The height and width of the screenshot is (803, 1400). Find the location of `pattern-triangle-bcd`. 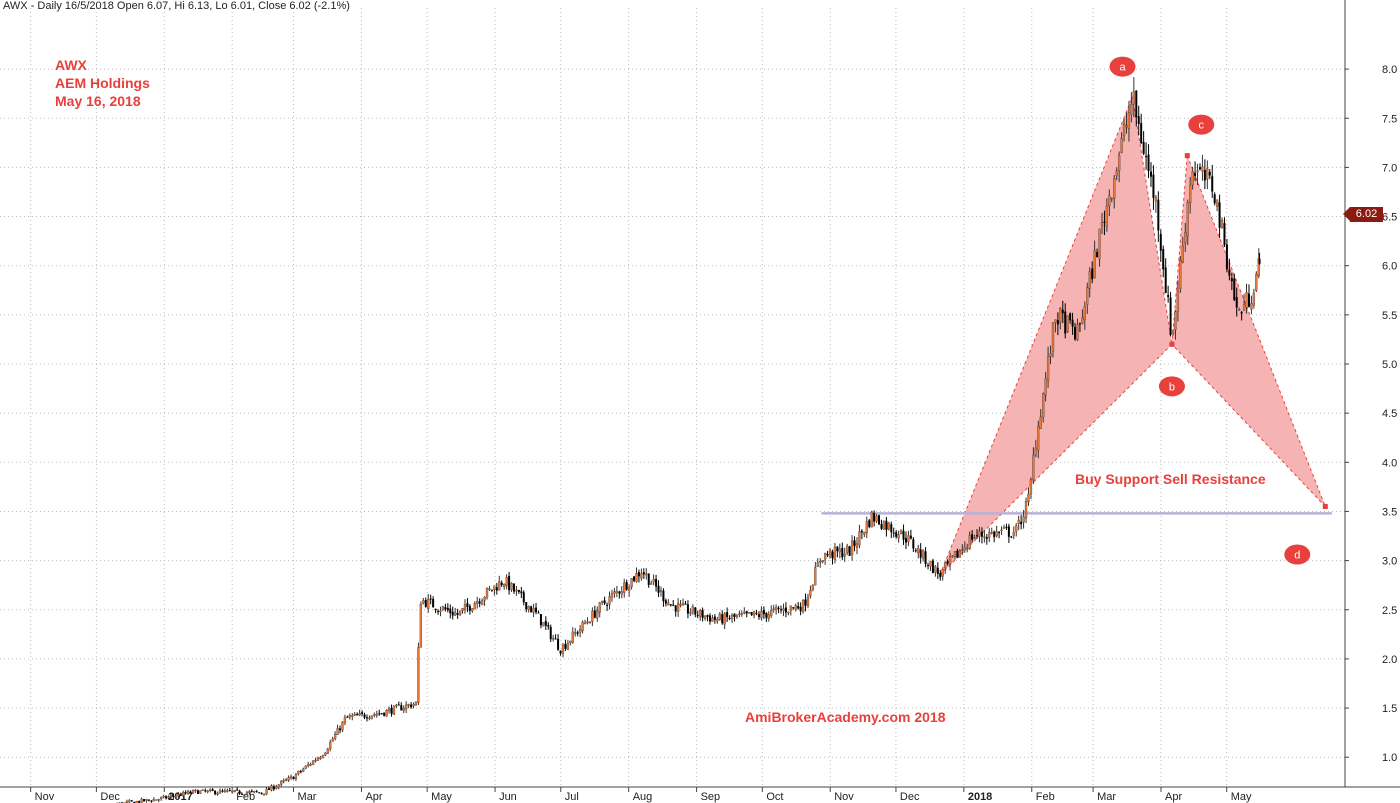

pattern-triangle-bcd is located at coordinates (1248, 331).